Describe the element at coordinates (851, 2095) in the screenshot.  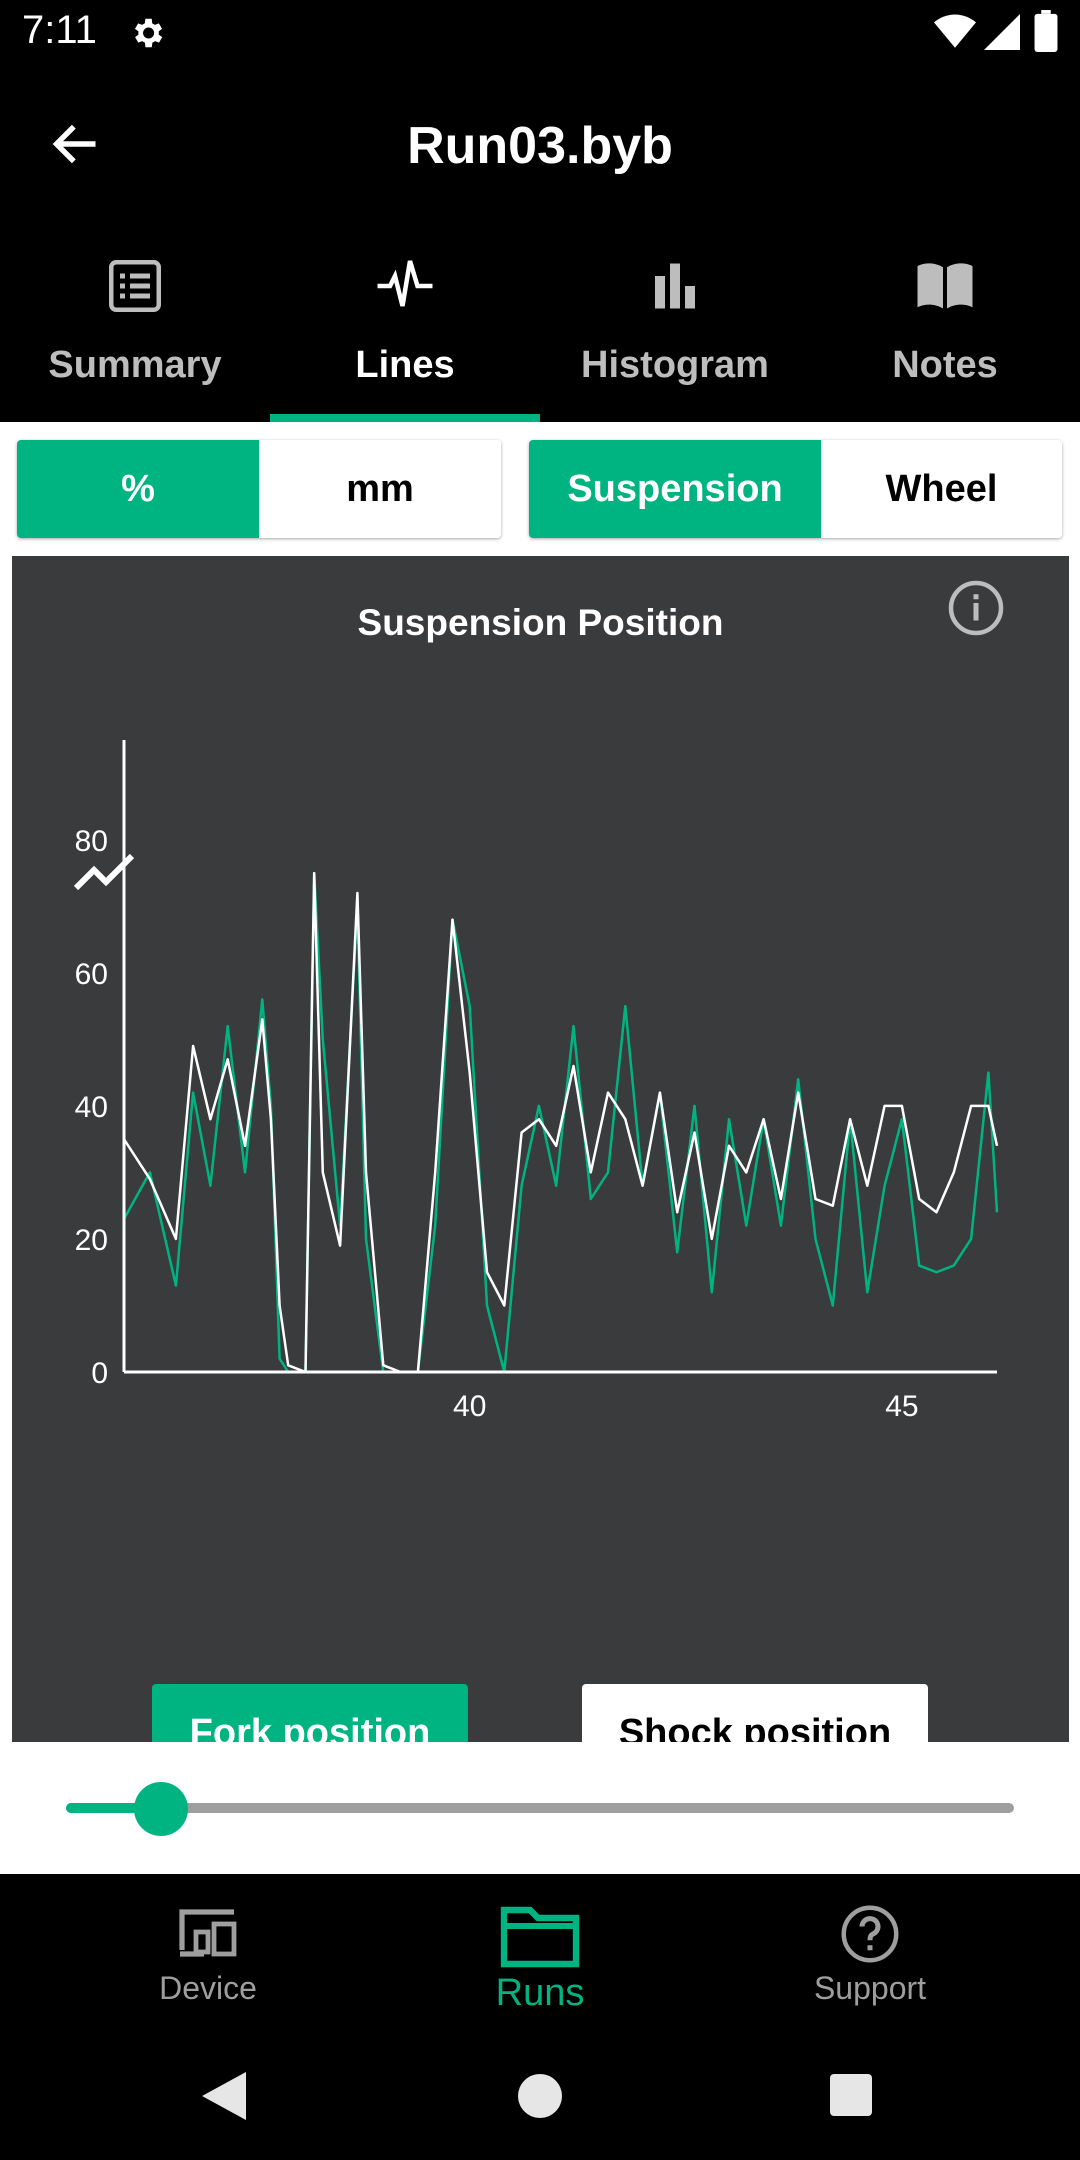
I see `recents-square-icon` at that location.